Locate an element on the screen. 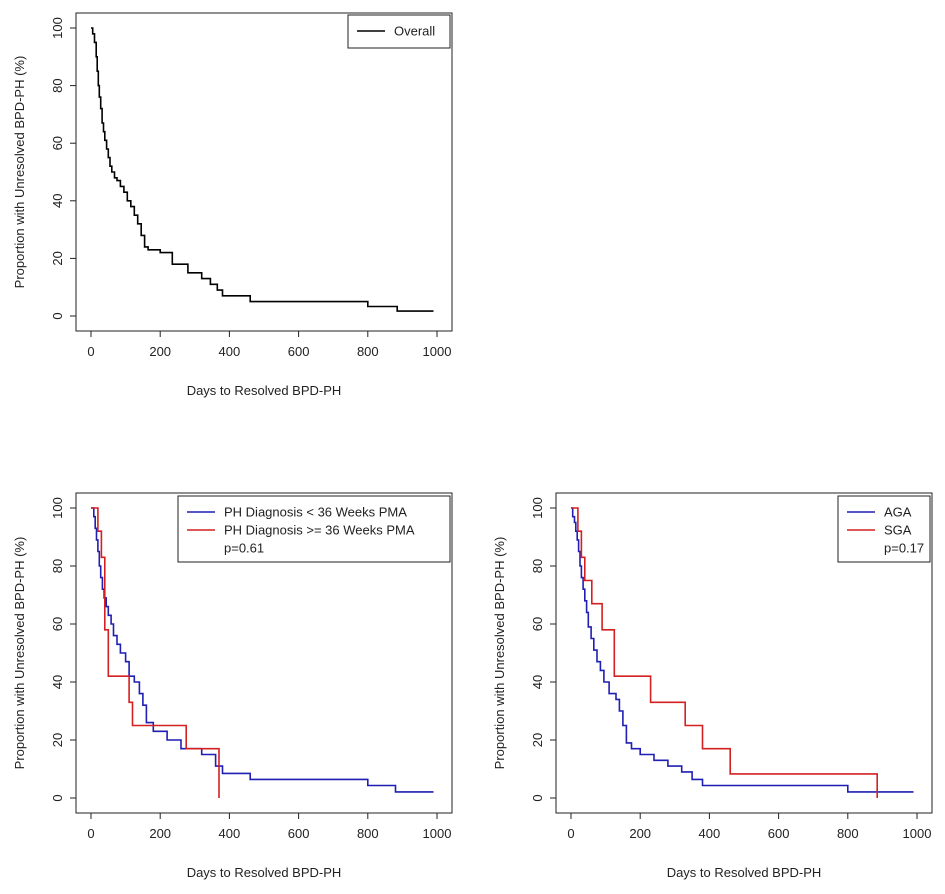  series-line-aga is located at coordinates (742, 650).